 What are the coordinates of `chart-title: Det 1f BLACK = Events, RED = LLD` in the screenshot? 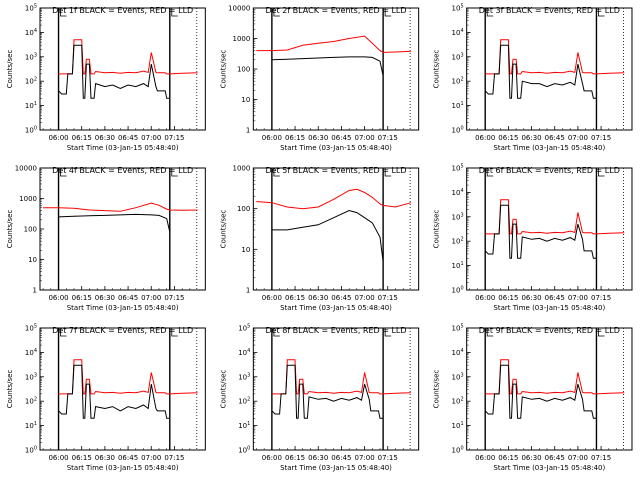 It's located at (122, 10).